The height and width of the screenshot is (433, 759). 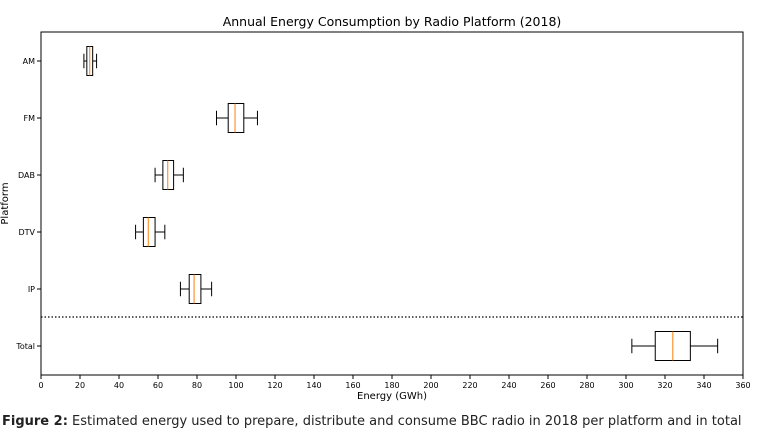 What do you see at coordinates (664, 385) in the screenshot?
I see `x-tick-label: 320` at bounding box center [664, 385].